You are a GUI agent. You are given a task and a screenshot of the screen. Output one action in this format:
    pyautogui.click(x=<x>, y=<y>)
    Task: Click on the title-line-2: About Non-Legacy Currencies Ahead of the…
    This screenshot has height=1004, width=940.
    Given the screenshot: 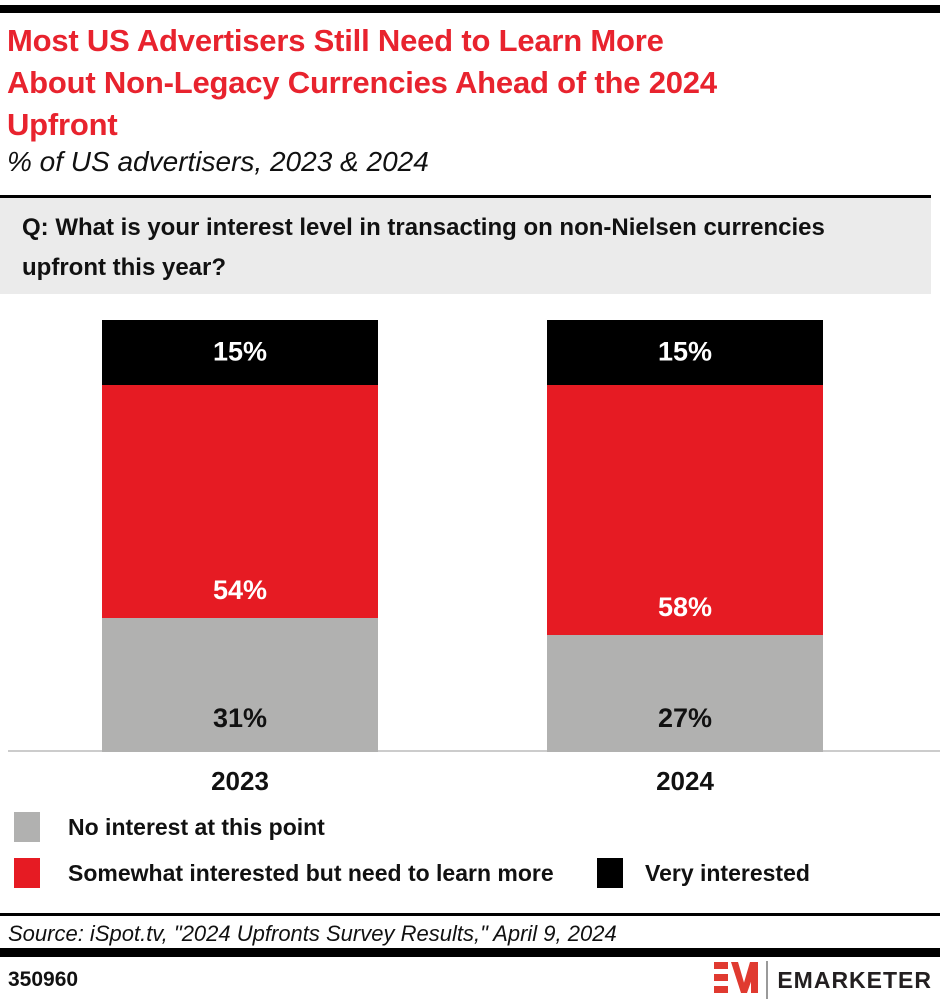 What is the action you would take?
    pyautogui.click(x=362, y=82)
    